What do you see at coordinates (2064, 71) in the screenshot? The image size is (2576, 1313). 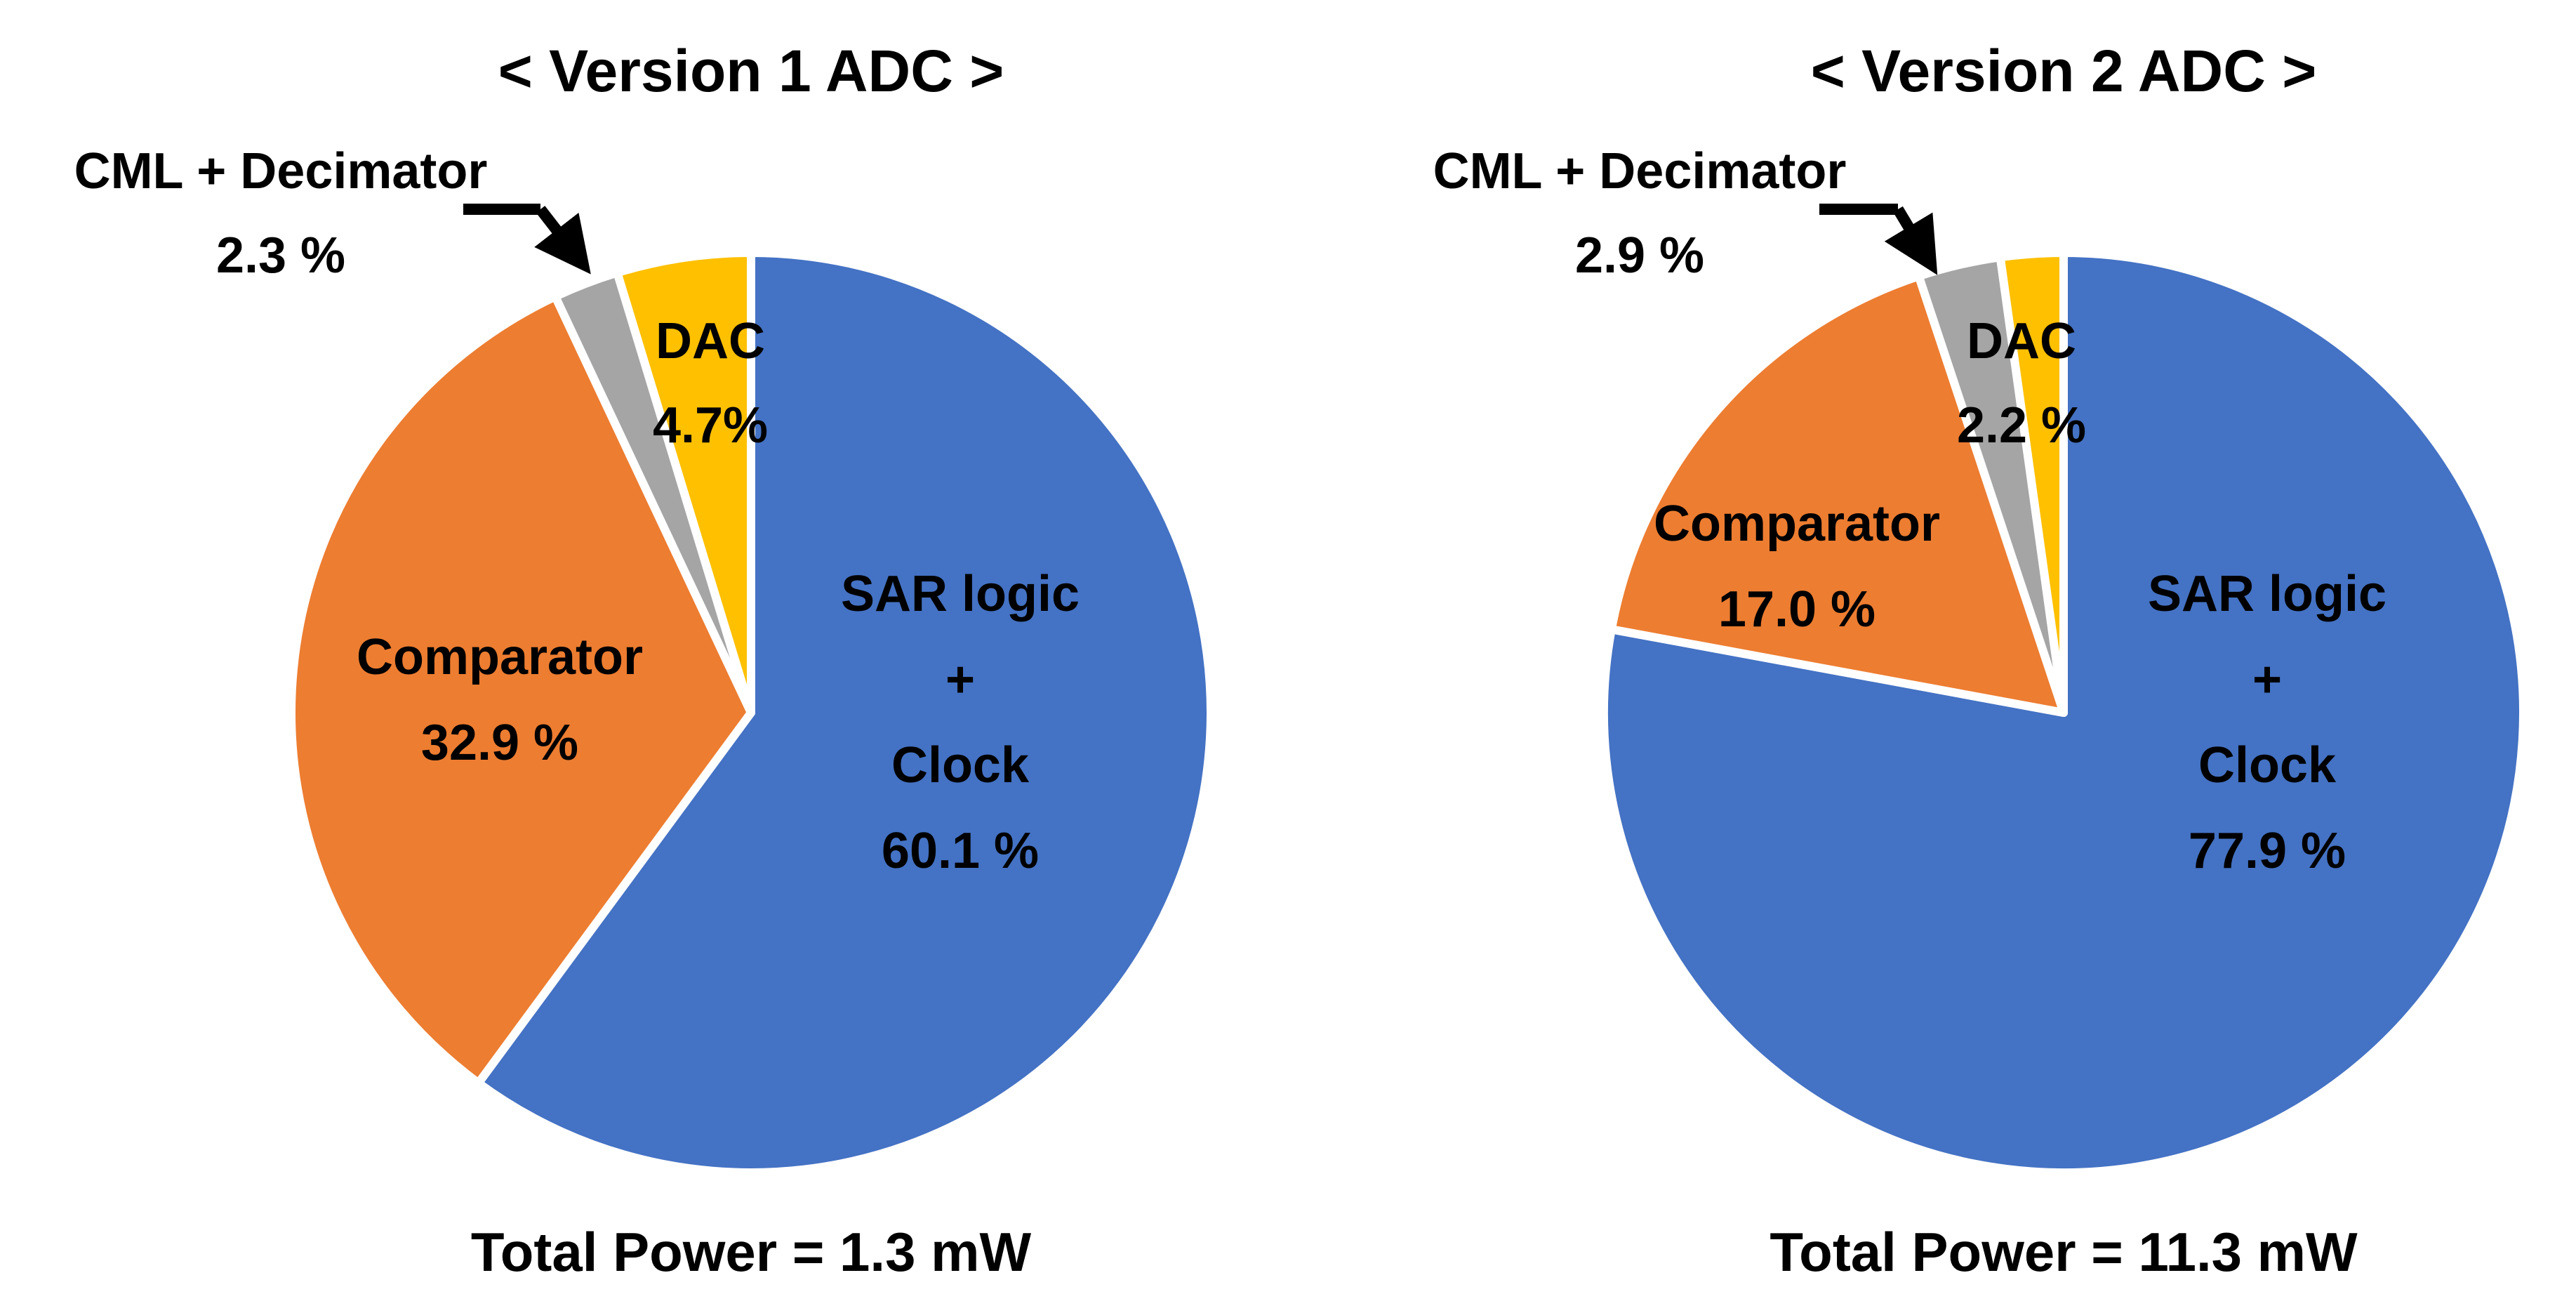 I see `chart-title: < Version 2 ADC >` at bounding box center [2064, 71].